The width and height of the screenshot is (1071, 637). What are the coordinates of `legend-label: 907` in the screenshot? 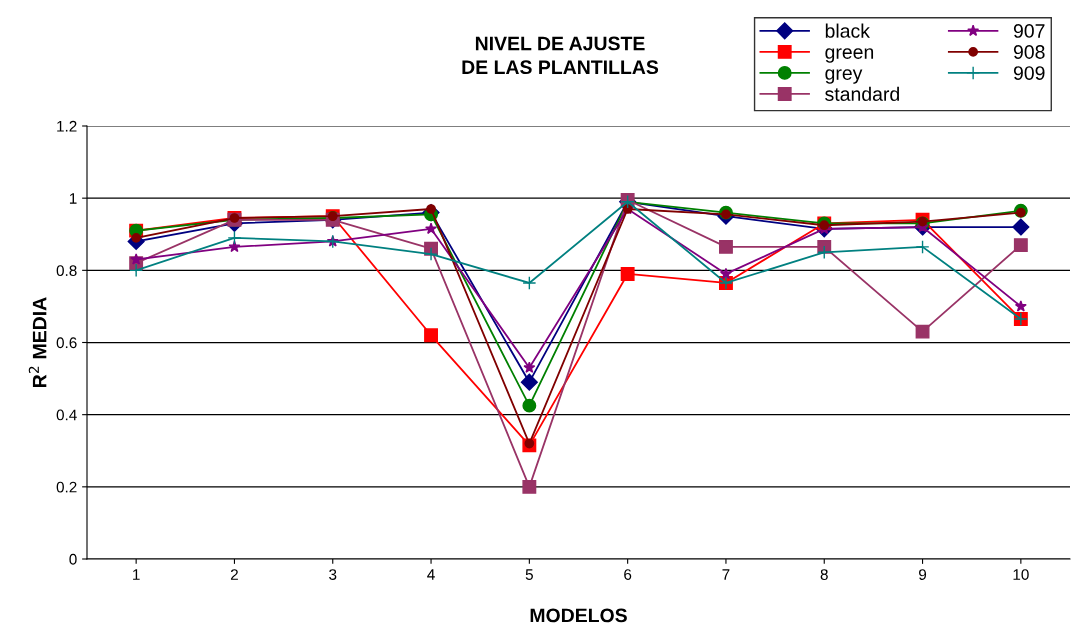 It's located at (1029, 31).